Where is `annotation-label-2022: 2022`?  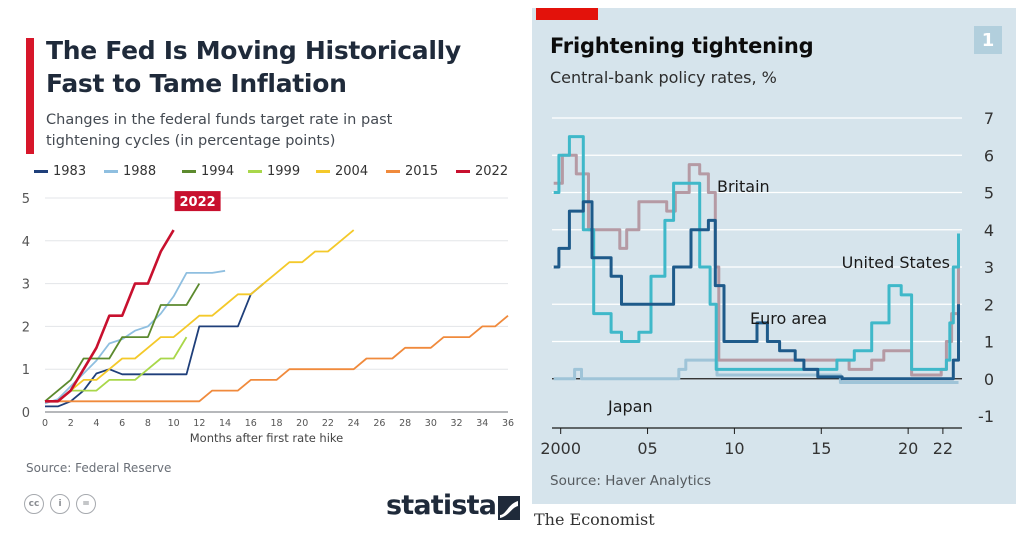
annotation-label-2022: 2022 is located at coordinates (198, 202).